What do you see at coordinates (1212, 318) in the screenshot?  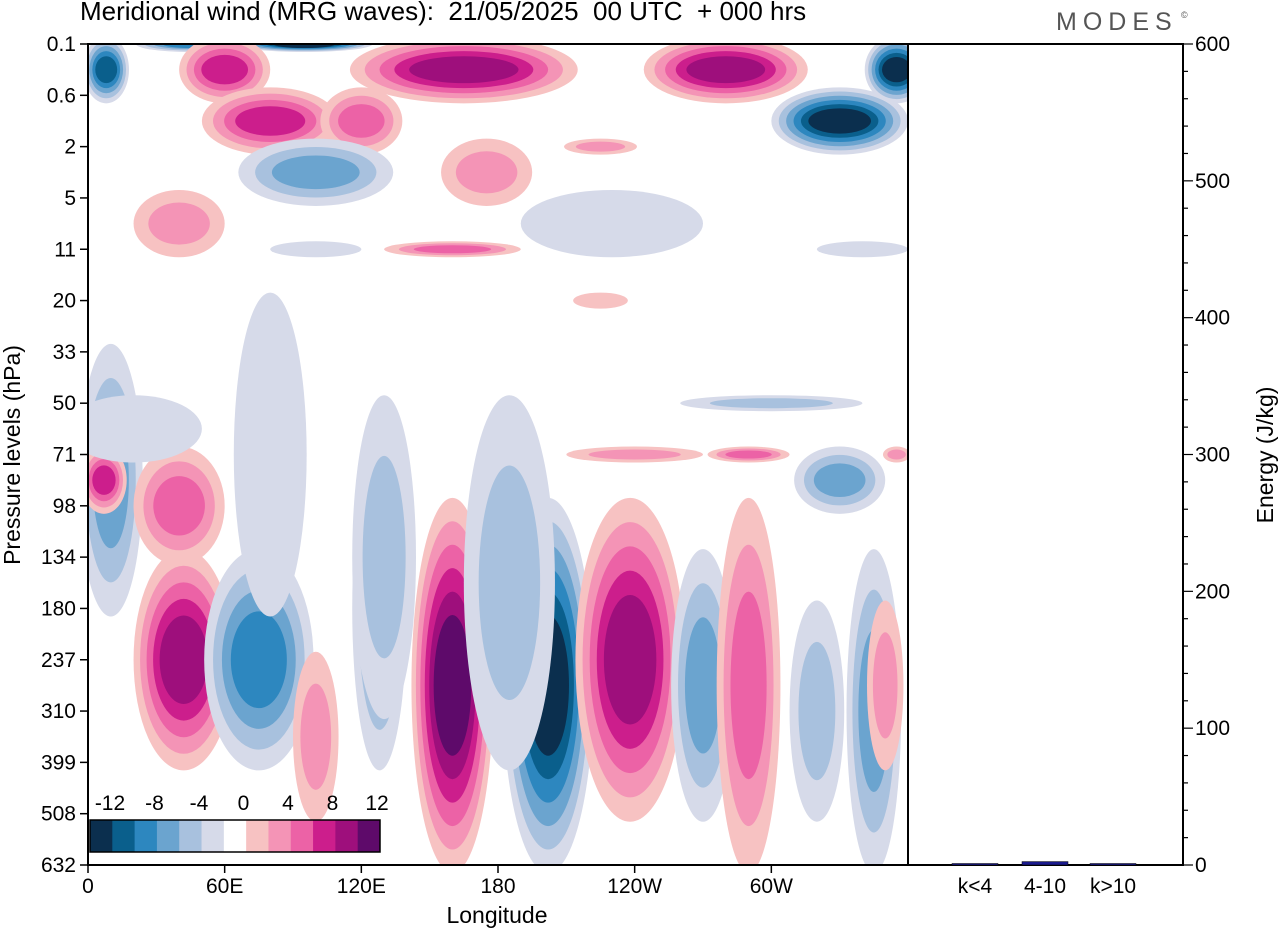 I see `energy-tick-label: 400` at bounding box center [1212, 318].